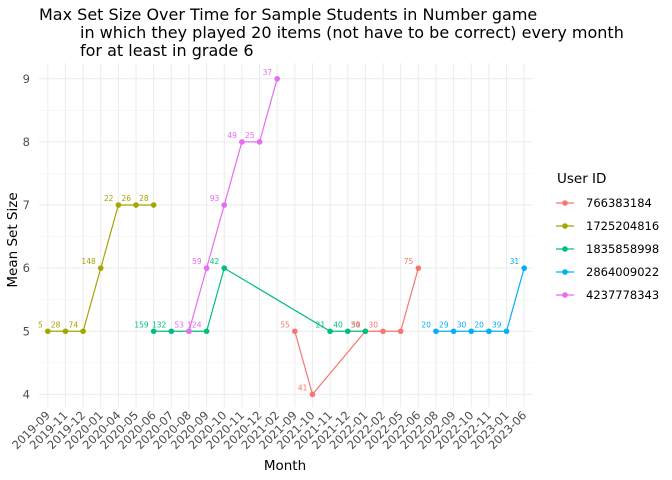 This screenshot has width=672, height=480. Describe the element at coordinates (197, 261) in the screenshot. I see `data-label: 59` at that location.